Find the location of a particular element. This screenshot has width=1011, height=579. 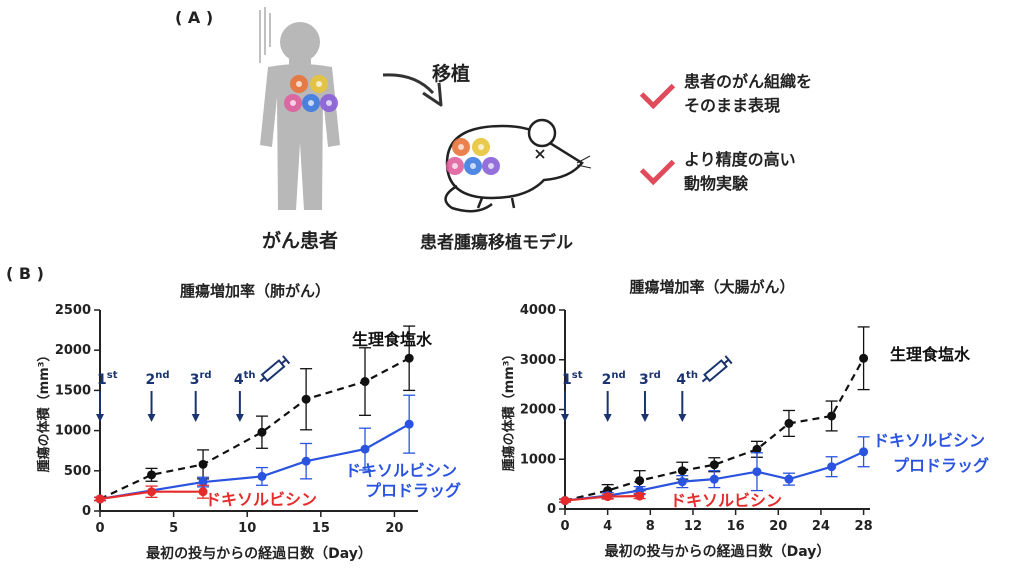

patient-figure-icon is located at coordinates (299, 108).